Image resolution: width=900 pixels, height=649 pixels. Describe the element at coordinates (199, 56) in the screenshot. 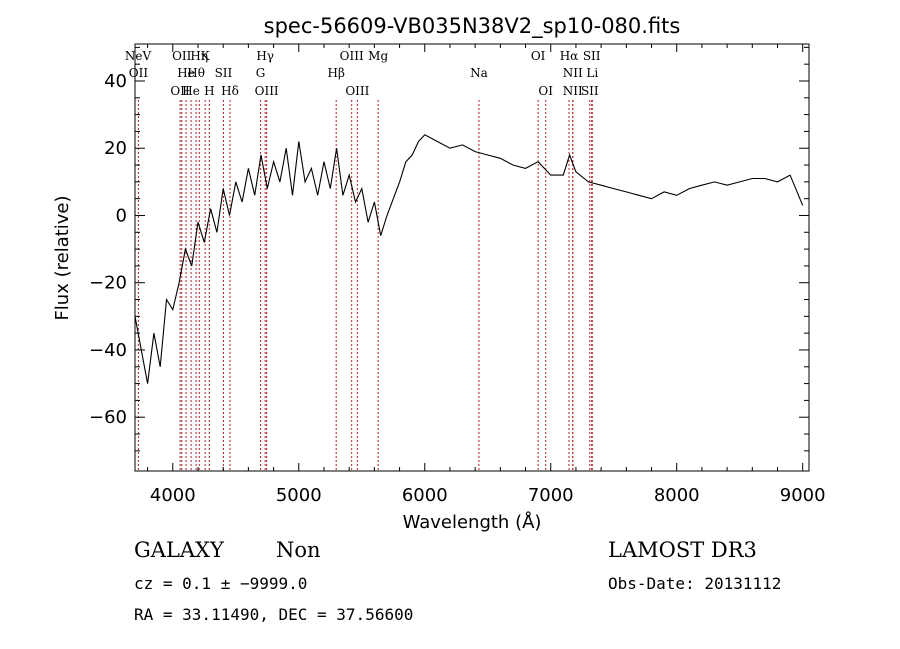

I see `line-label: Hη` at that location.